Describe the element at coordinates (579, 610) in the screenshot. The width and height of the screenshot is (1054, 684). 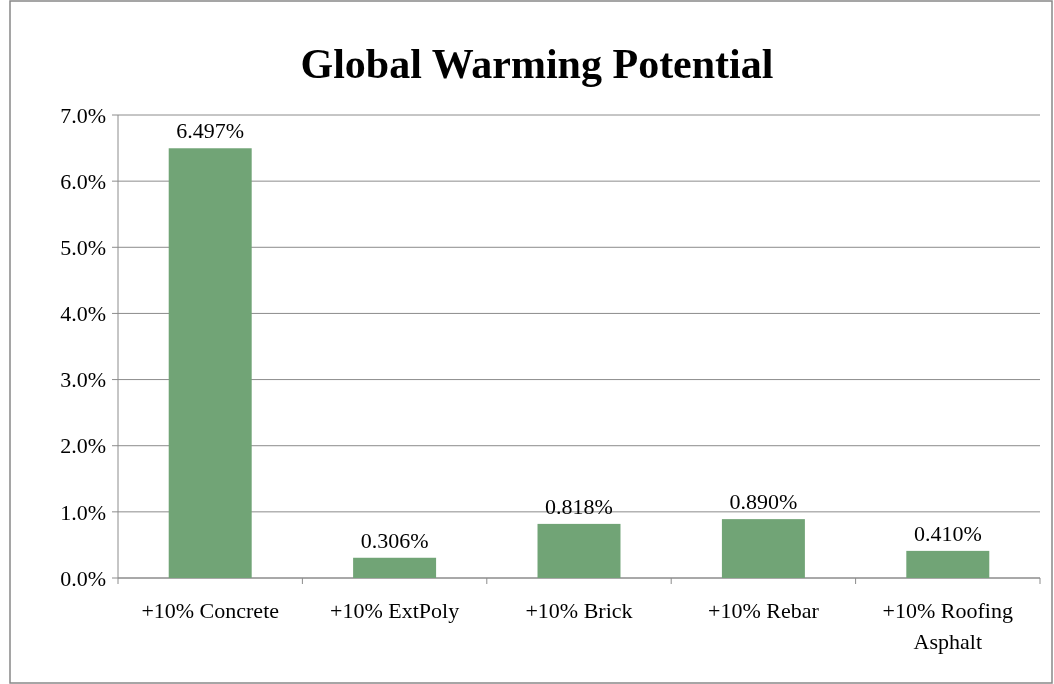
I see `x-tick-label: +10% Brick` at that location.